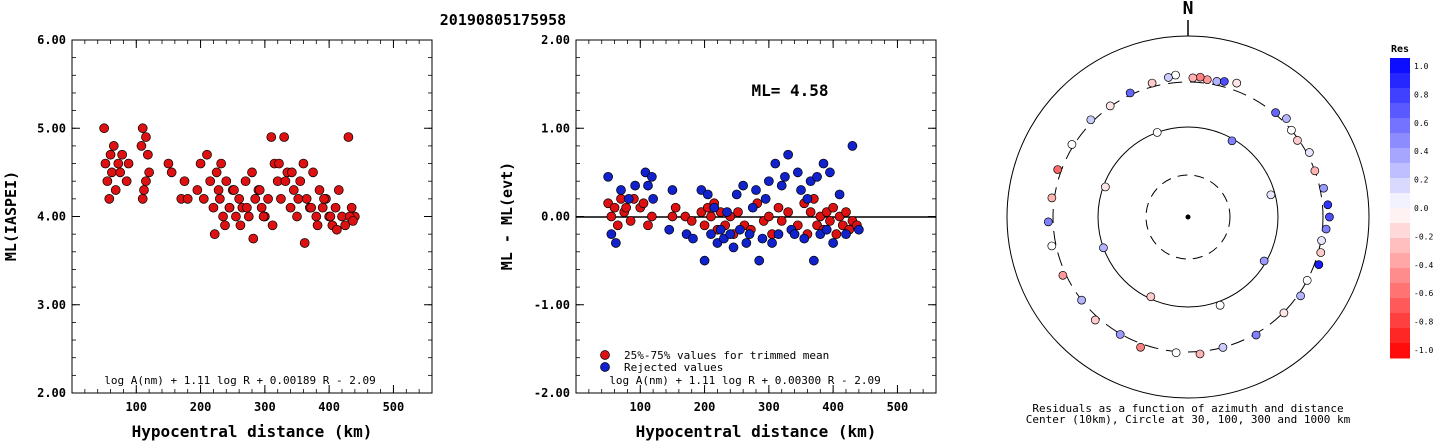 This screenshot has width=1437, height=441. I want to click on y-tick-label: 5.00, so click(51, 128).